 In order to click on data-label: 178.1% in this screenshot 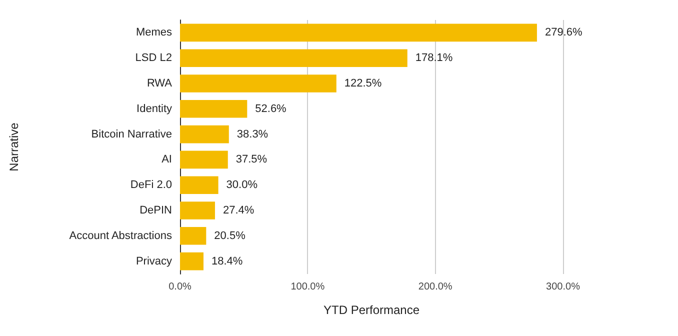, I will do `click(434, 58)`.